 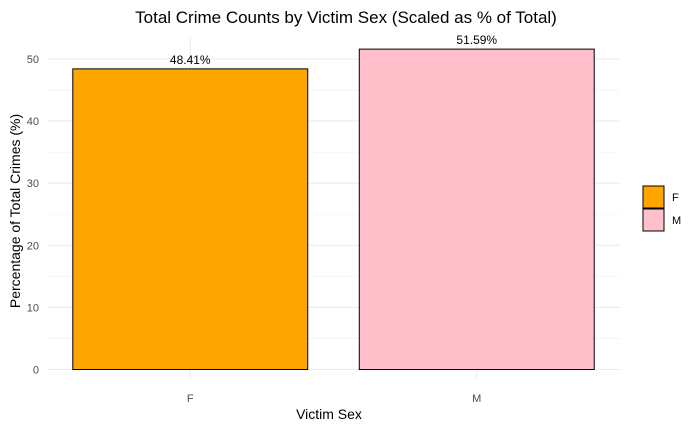 What do you see at coordinates (36, 371) in the screenshot?
I see `y-tick-label: 0` at bounding box center [36, 371].